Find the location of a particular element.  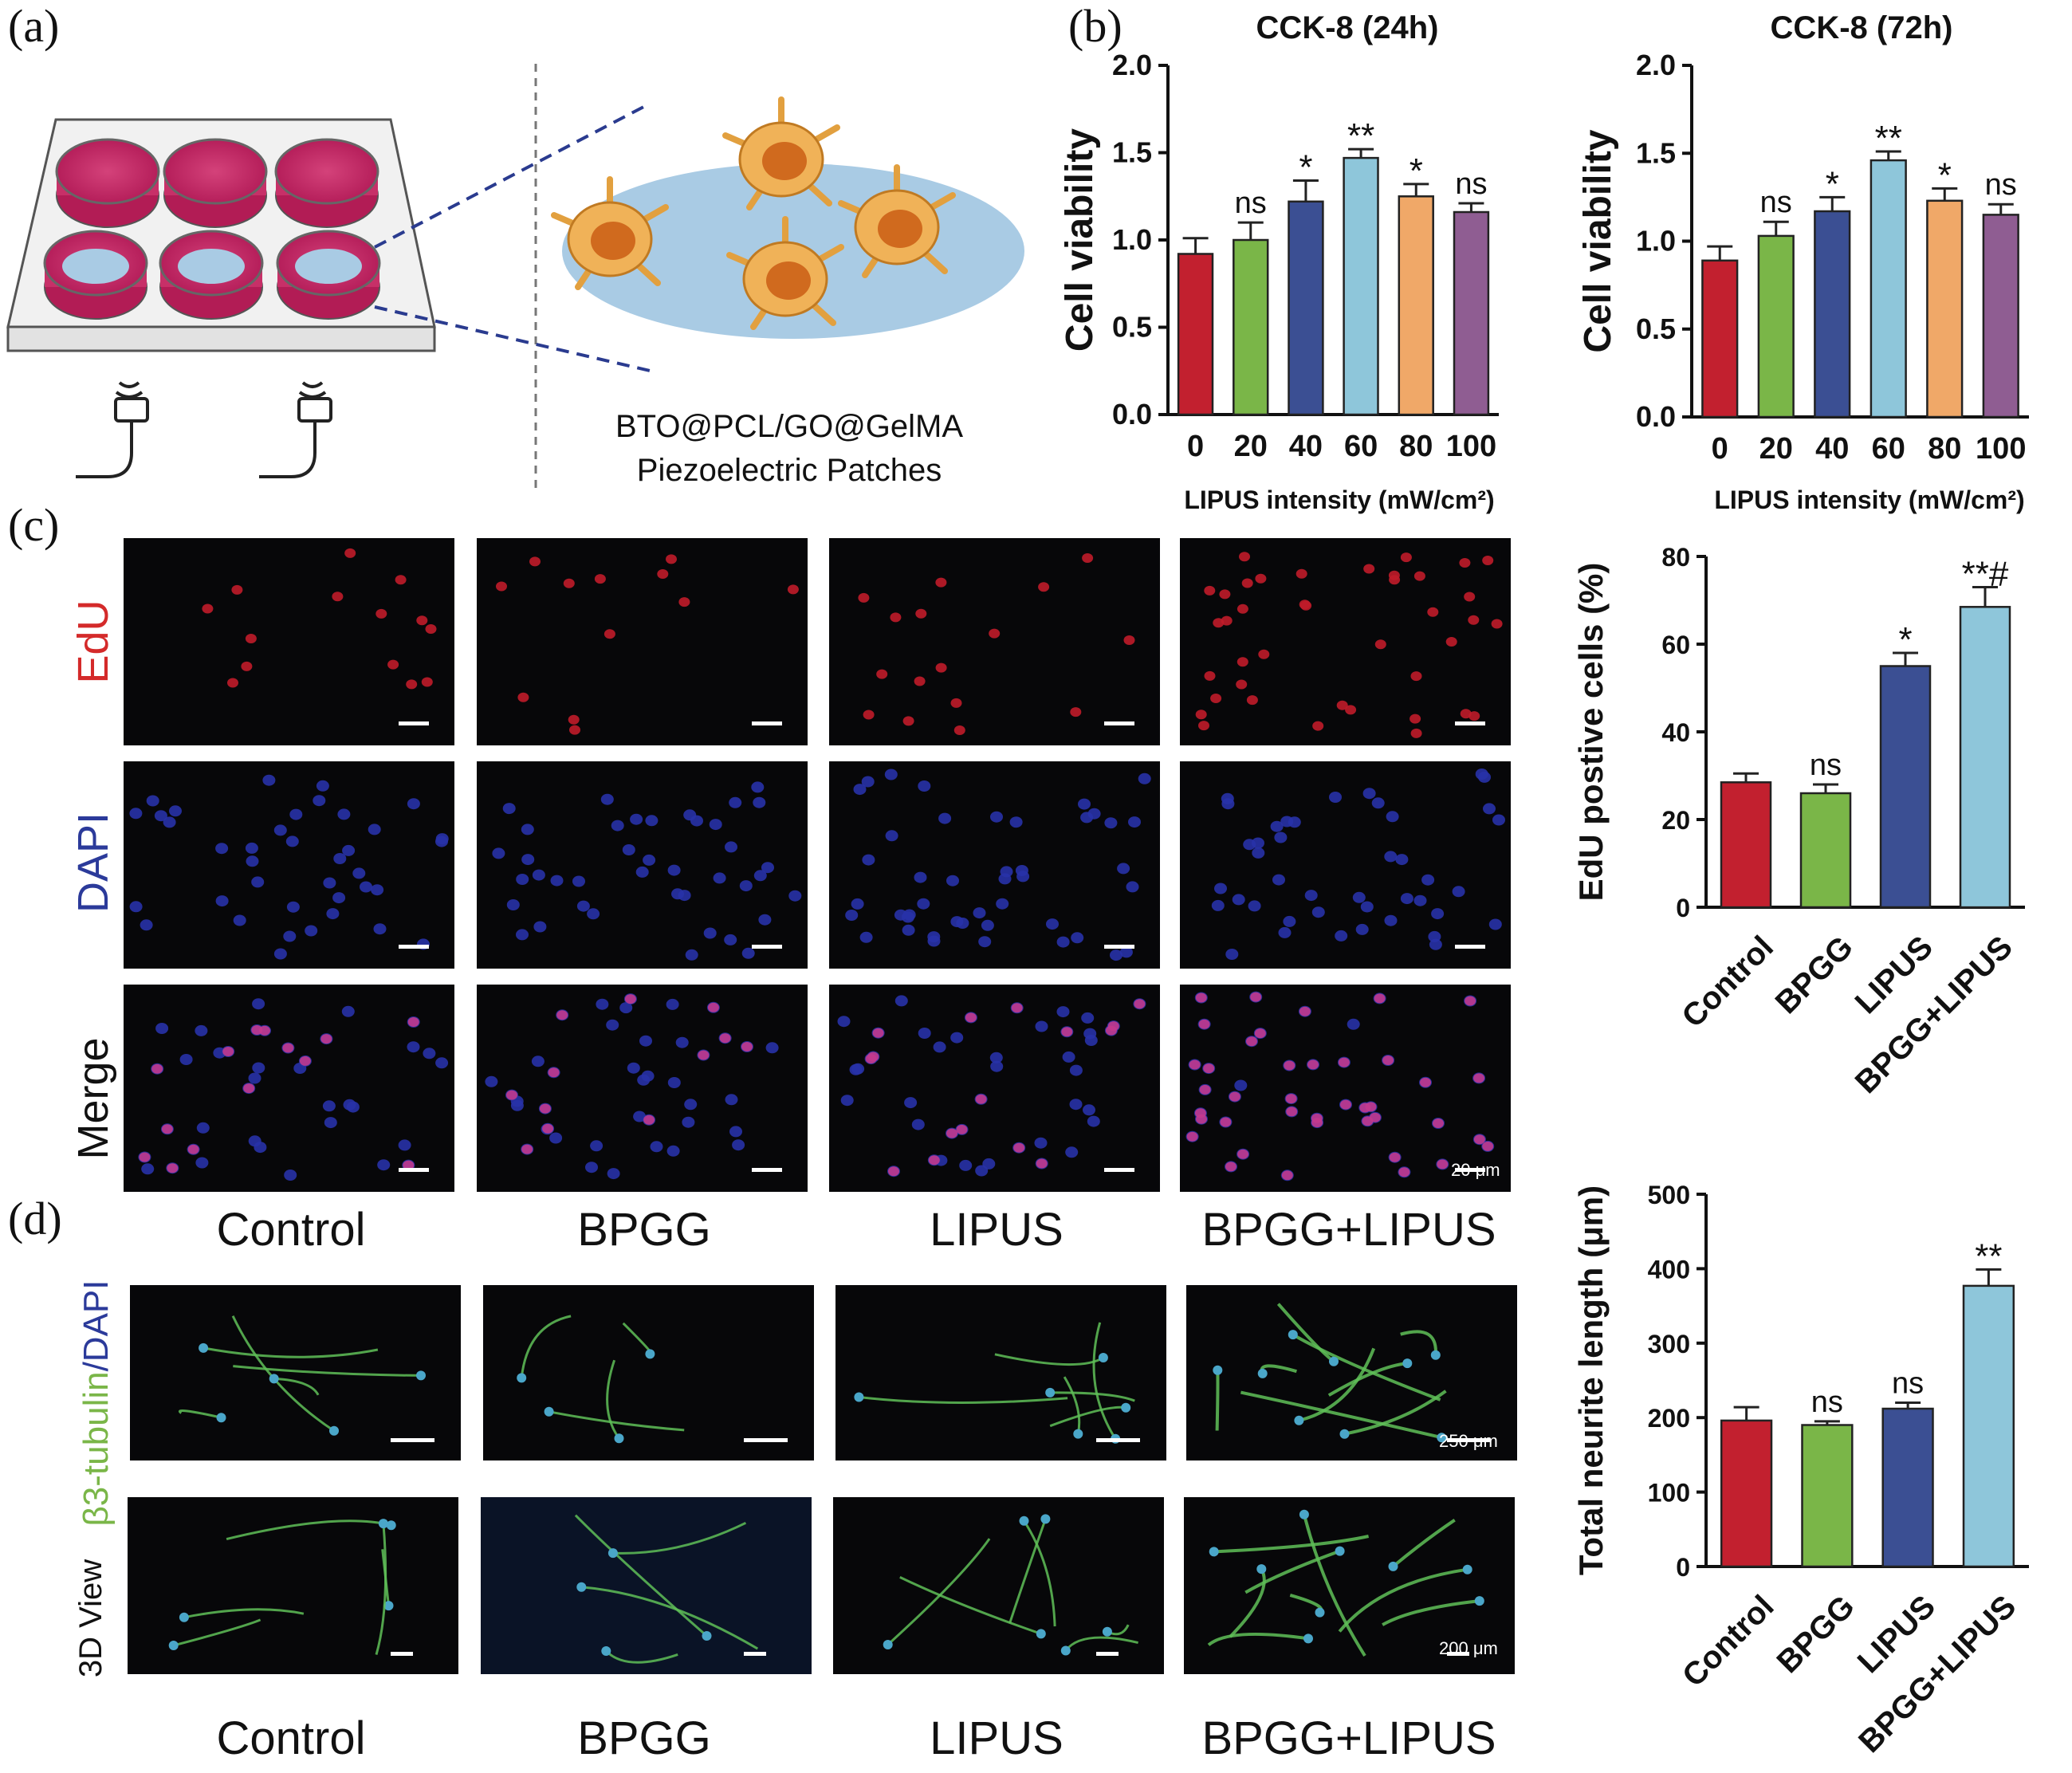

chart-title: CCK-8 (72h) is located at coordinates (1862, 27).